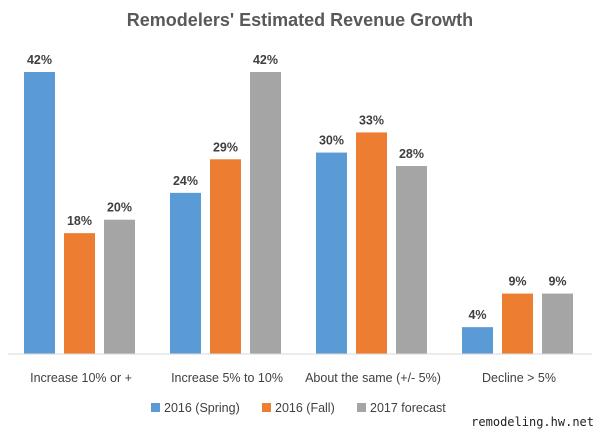  What do you see at coordinates (361, 407) in the screenshot?
I see `legend-swatch-2017-forecast` at bounding box center [361, 407].